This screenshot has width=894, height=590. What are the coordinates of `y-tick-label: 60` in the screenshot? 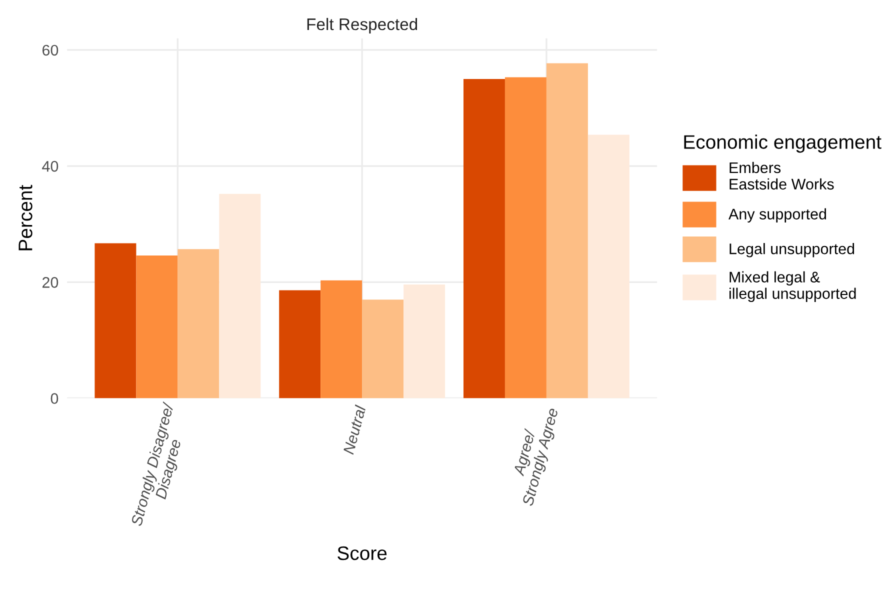 It's located at (50, 50).